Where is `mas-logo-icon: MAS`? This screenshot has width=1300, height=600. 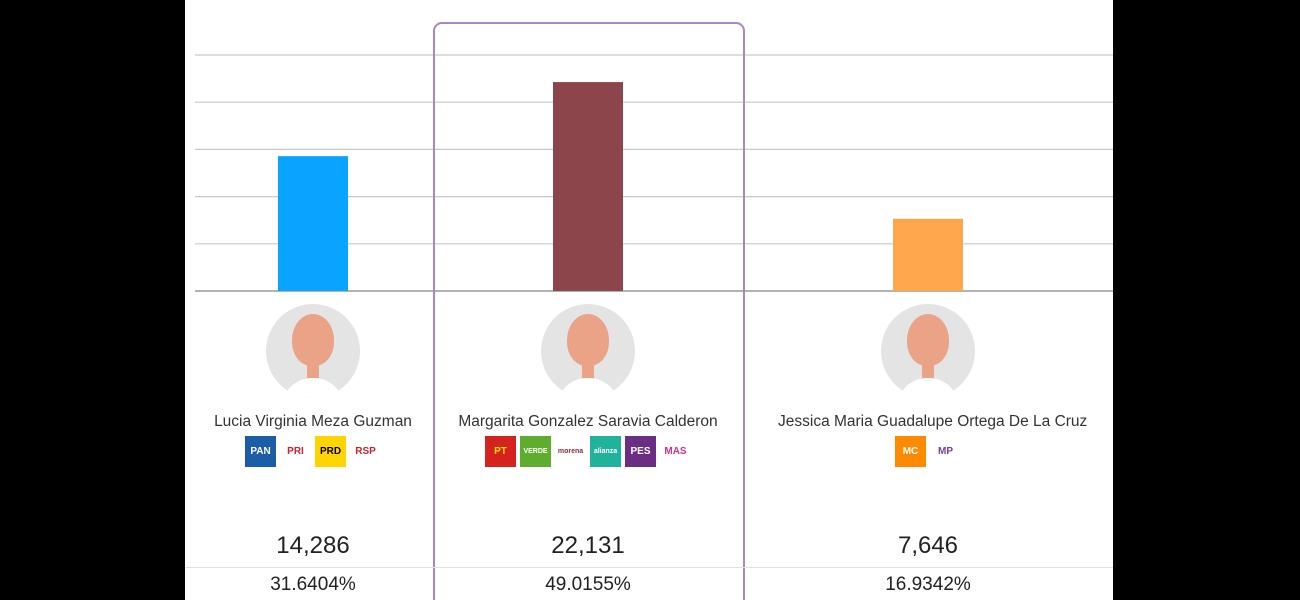
mas-logo-icon: MAS is located at coordinates (675, 451).